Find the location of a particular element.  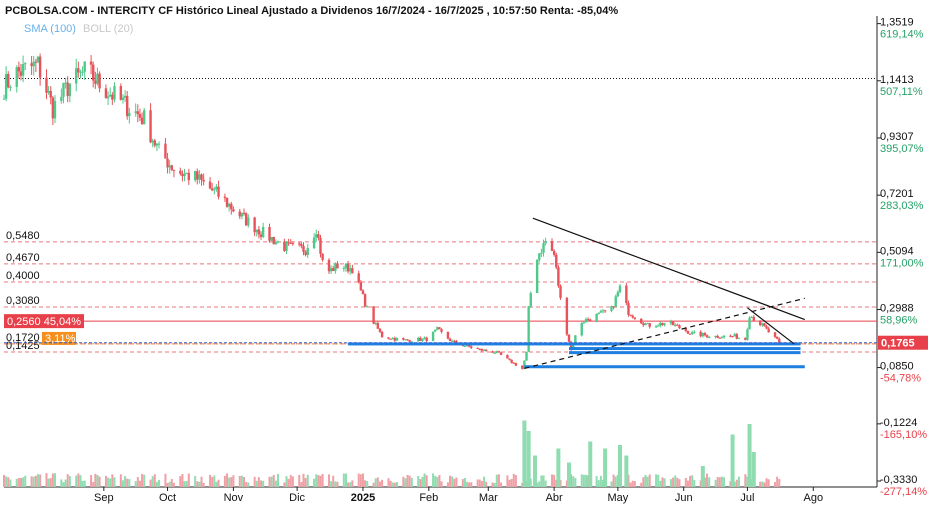

volume-spike-bar is located at coordinates (524, 453).